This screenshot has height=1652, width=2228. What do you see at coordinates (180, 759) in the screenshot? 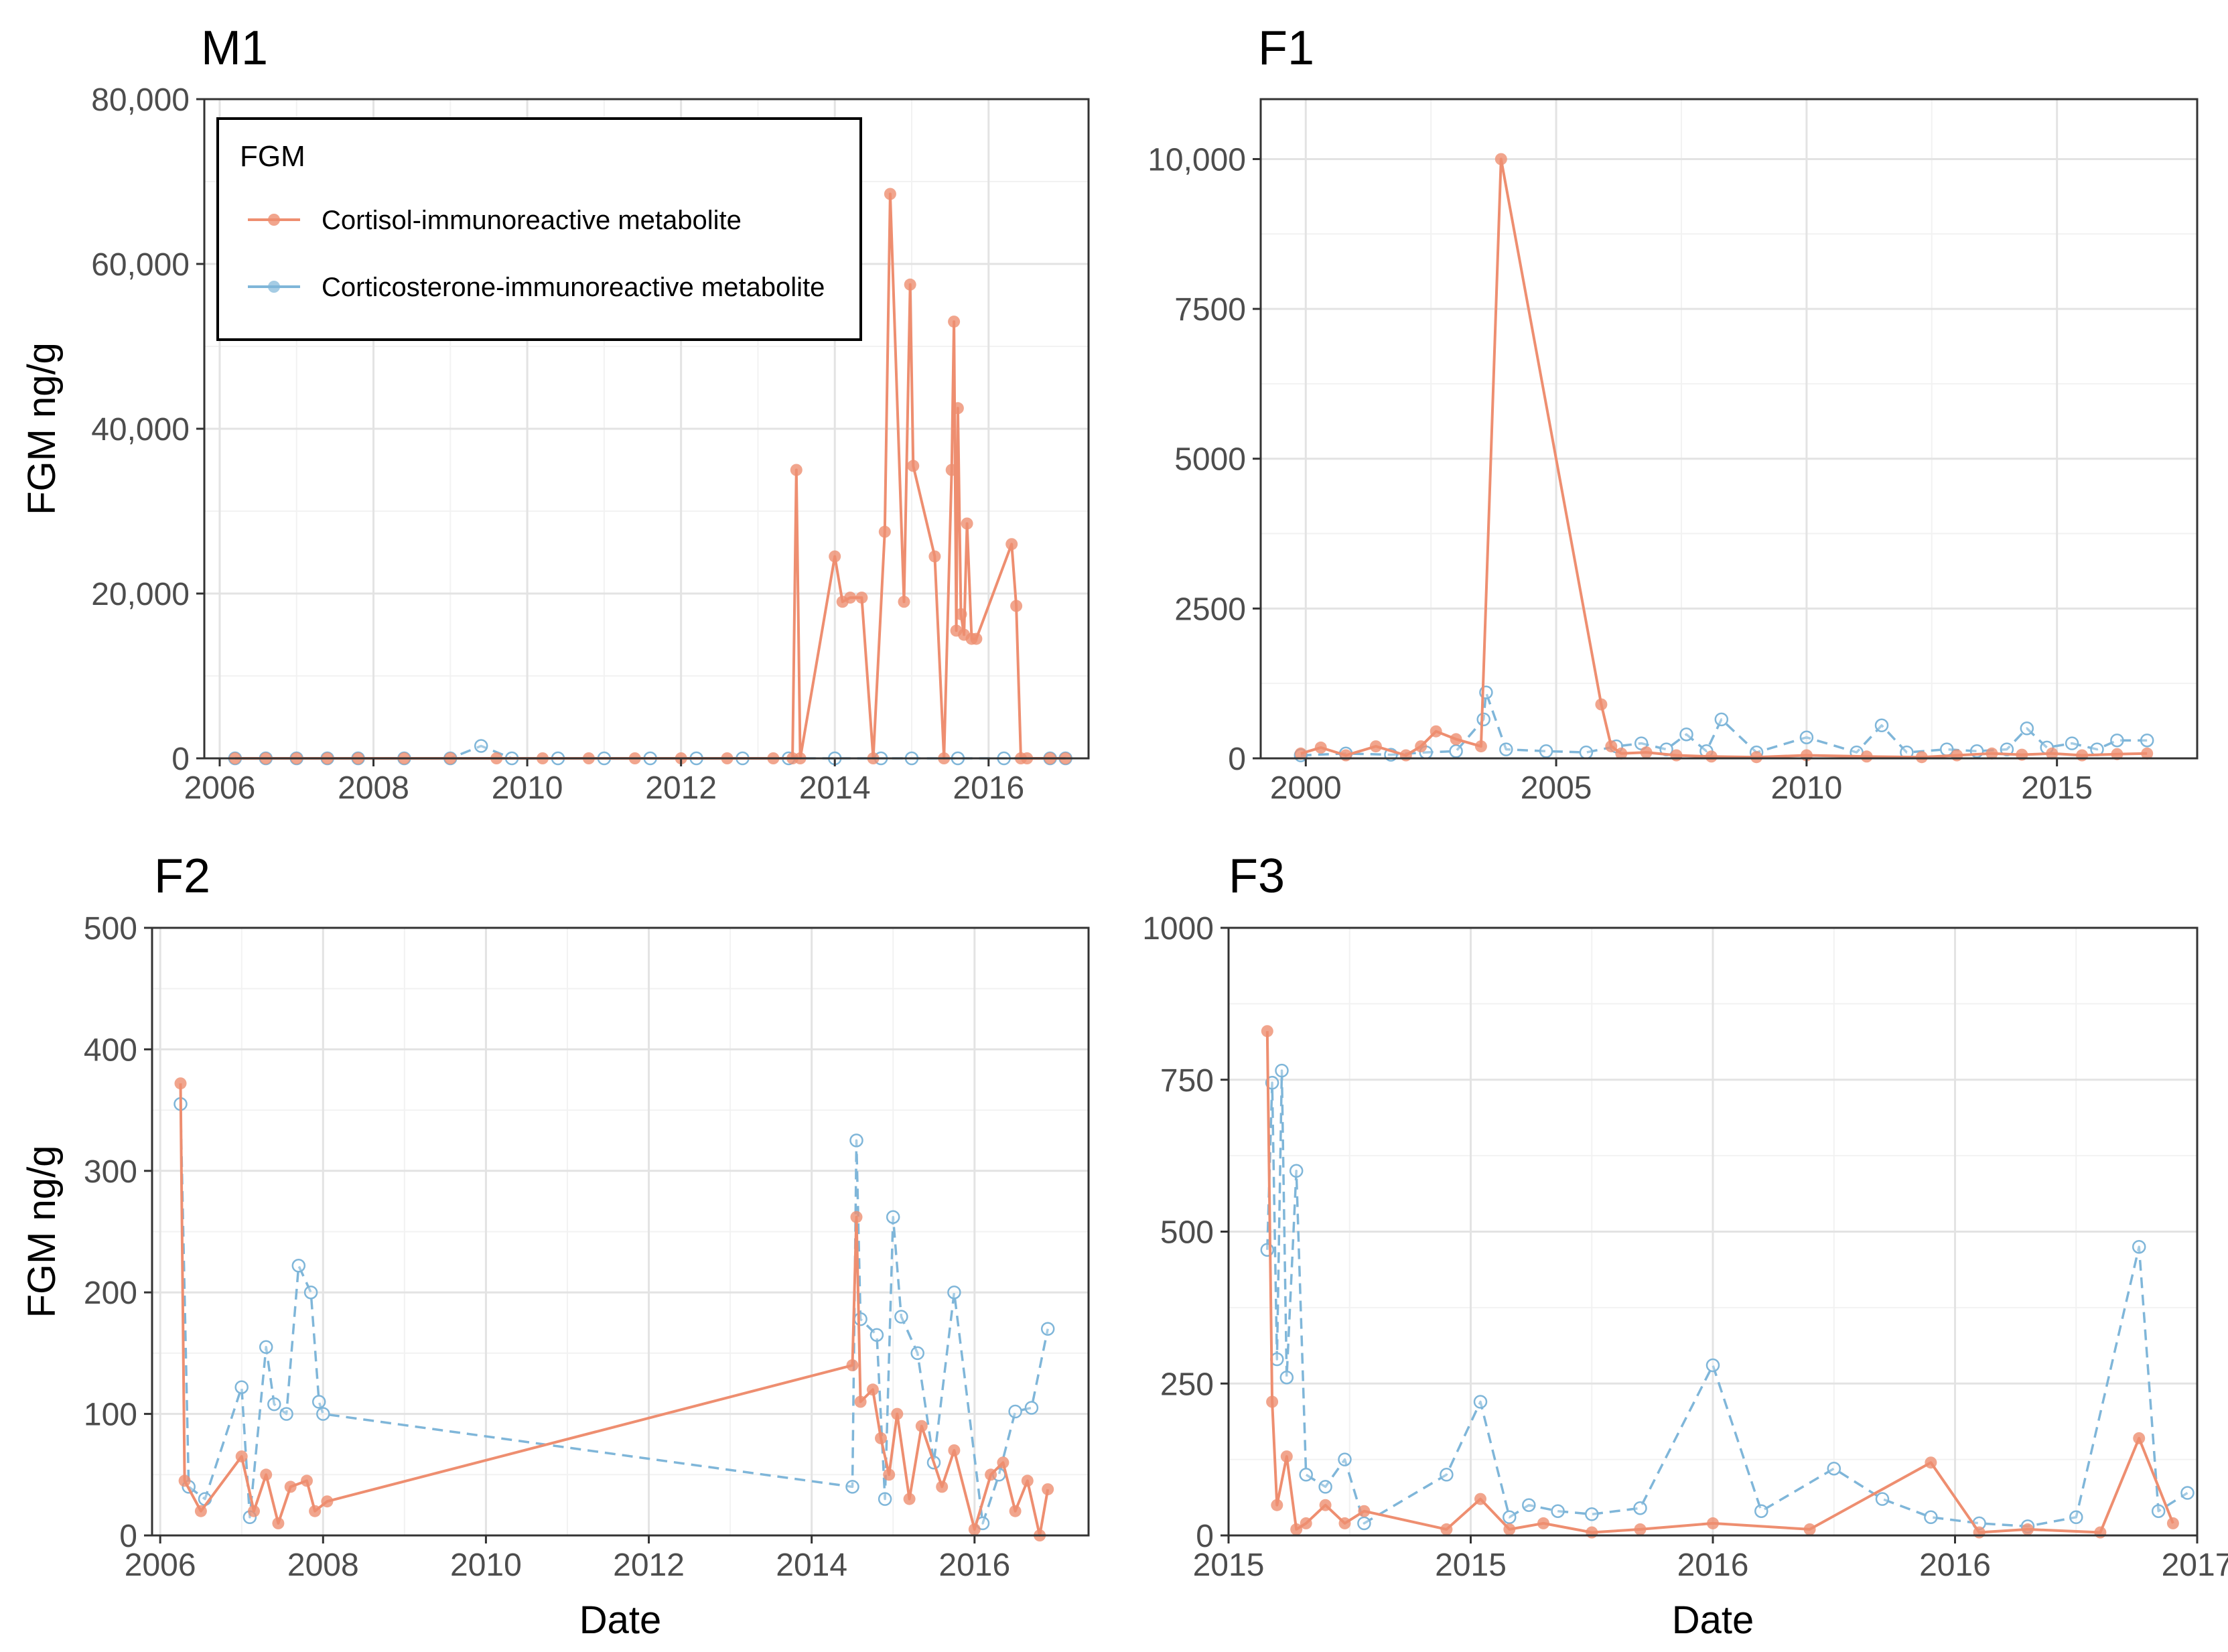
I see `y-tick-label: 0` at bounding box center [180, 759].